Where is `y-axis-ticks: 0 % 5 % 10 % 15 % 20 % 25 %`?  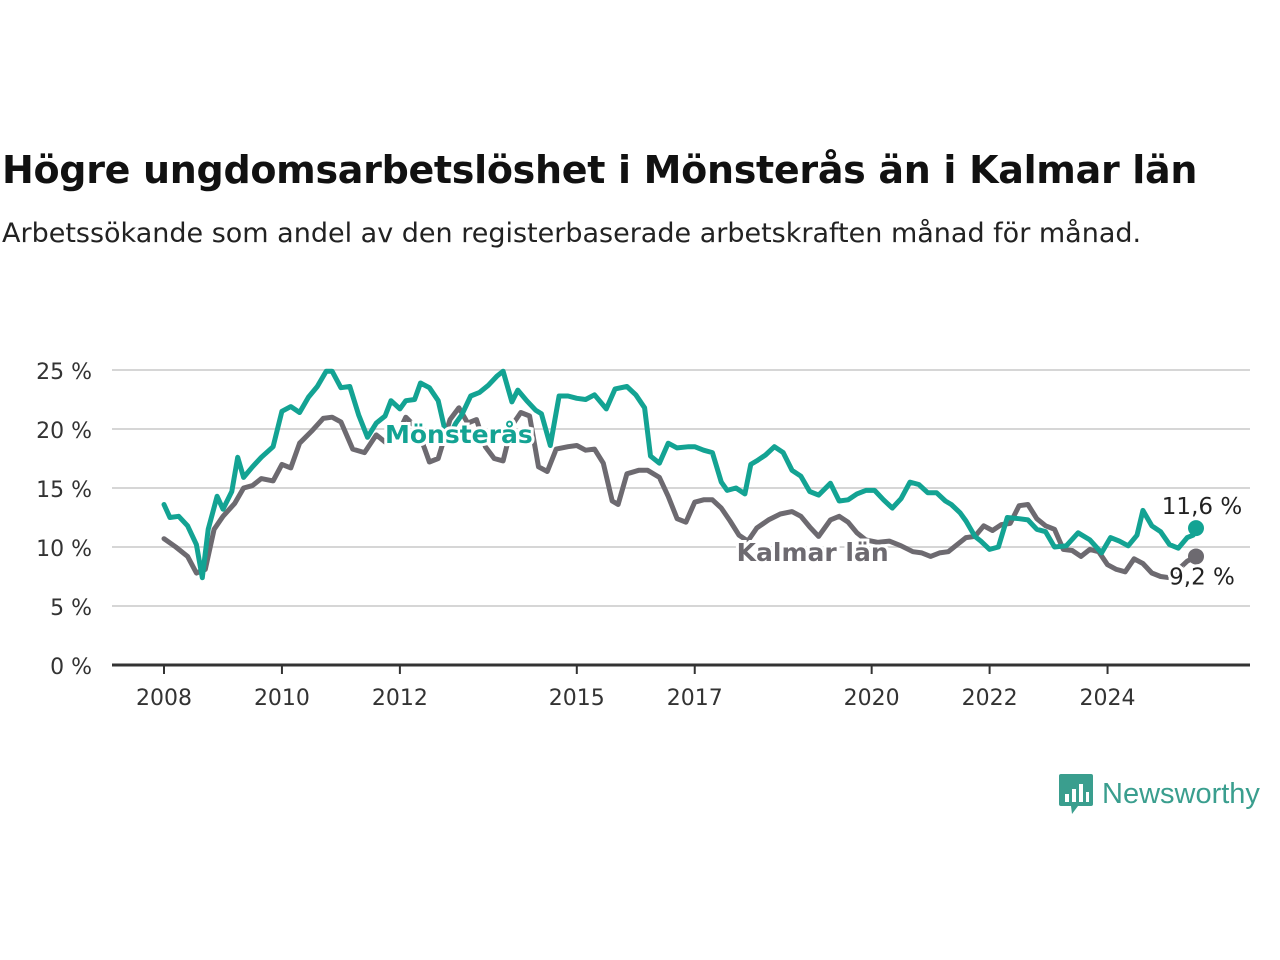 y-axis-ticks: 0 % 5 % 10 % 15 % 20 % 25 % is located at coordinates (64, 520).